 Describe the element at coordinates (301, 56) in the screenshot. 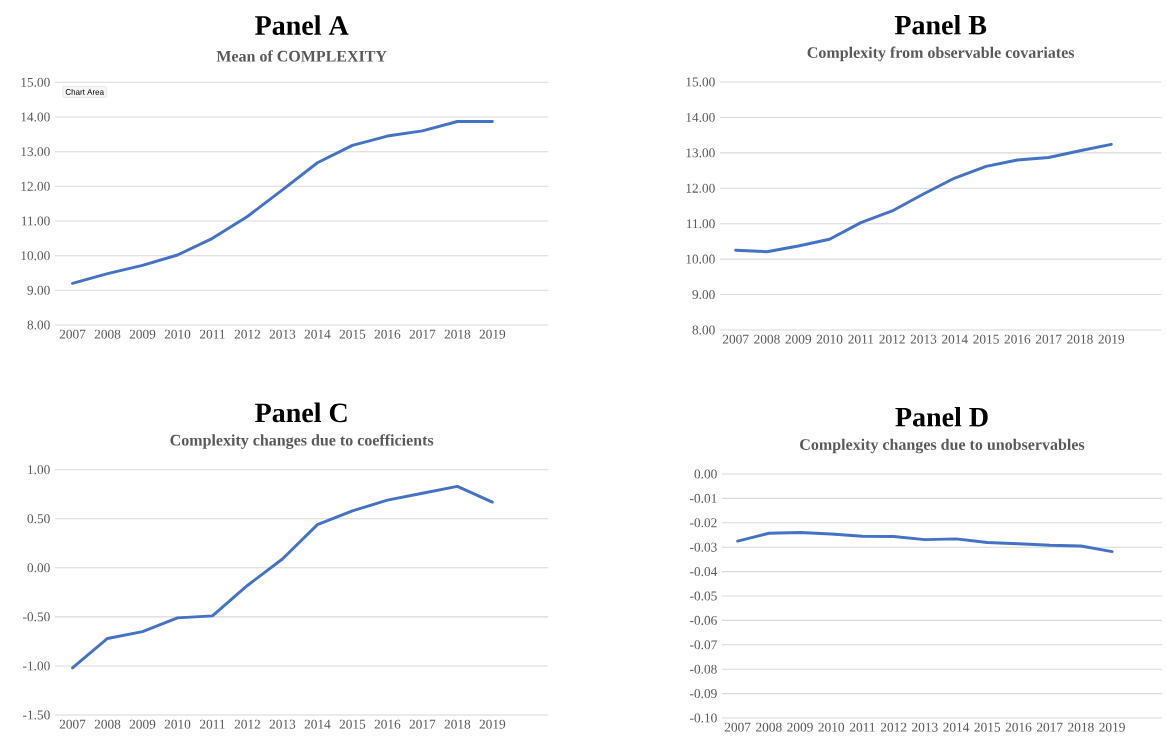

I see `chart-subtitle: Mean of COMPLEXITY` at that location.